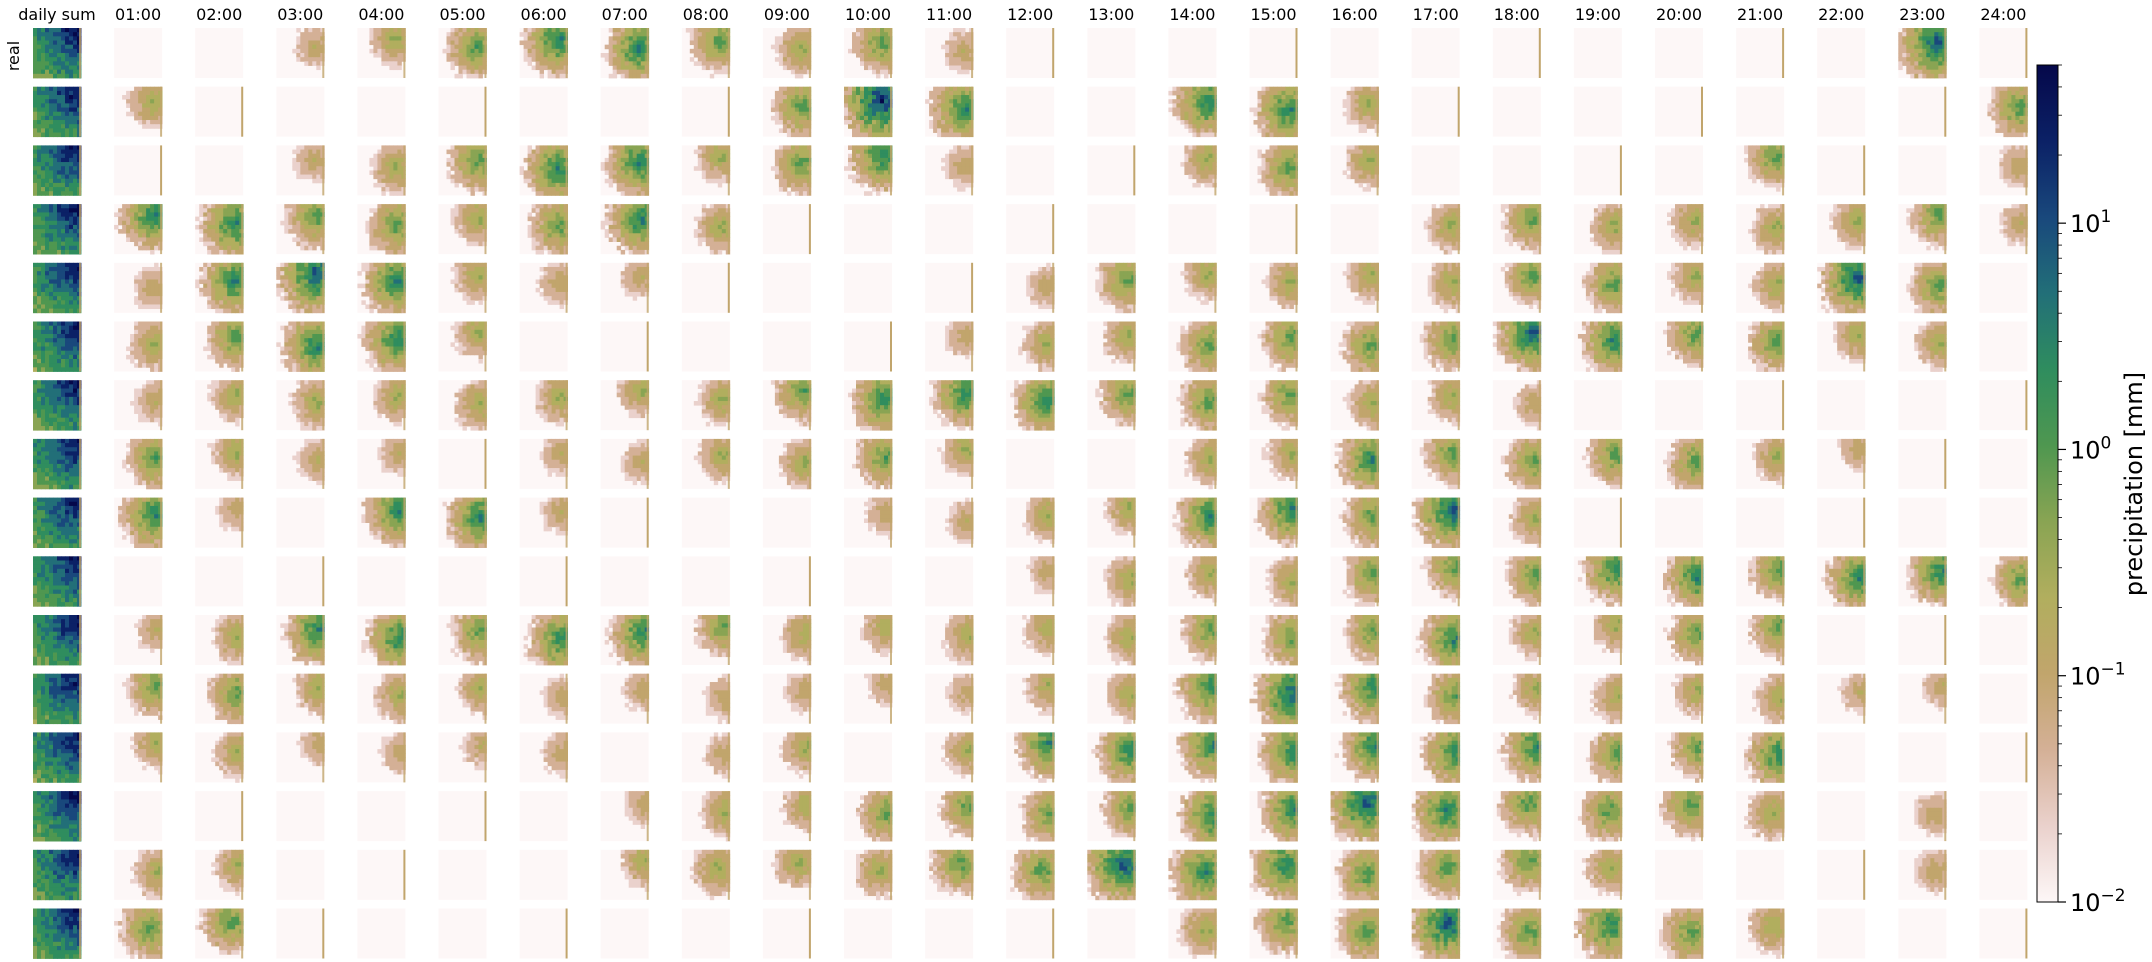 This screenshot has height=962, width=2152. I want to click on column-label: 10:00, so click(868, 14).